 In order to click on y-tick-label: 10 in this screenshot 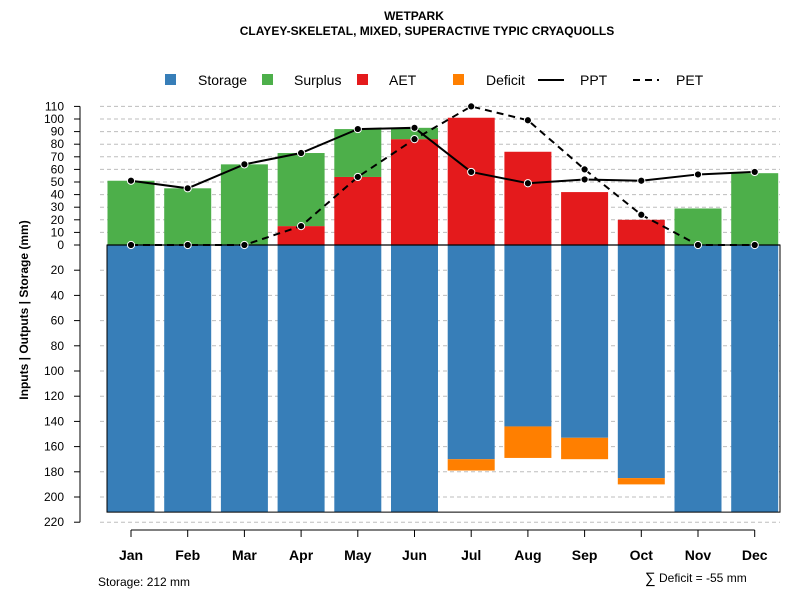, I will do `click(58, 232)`.